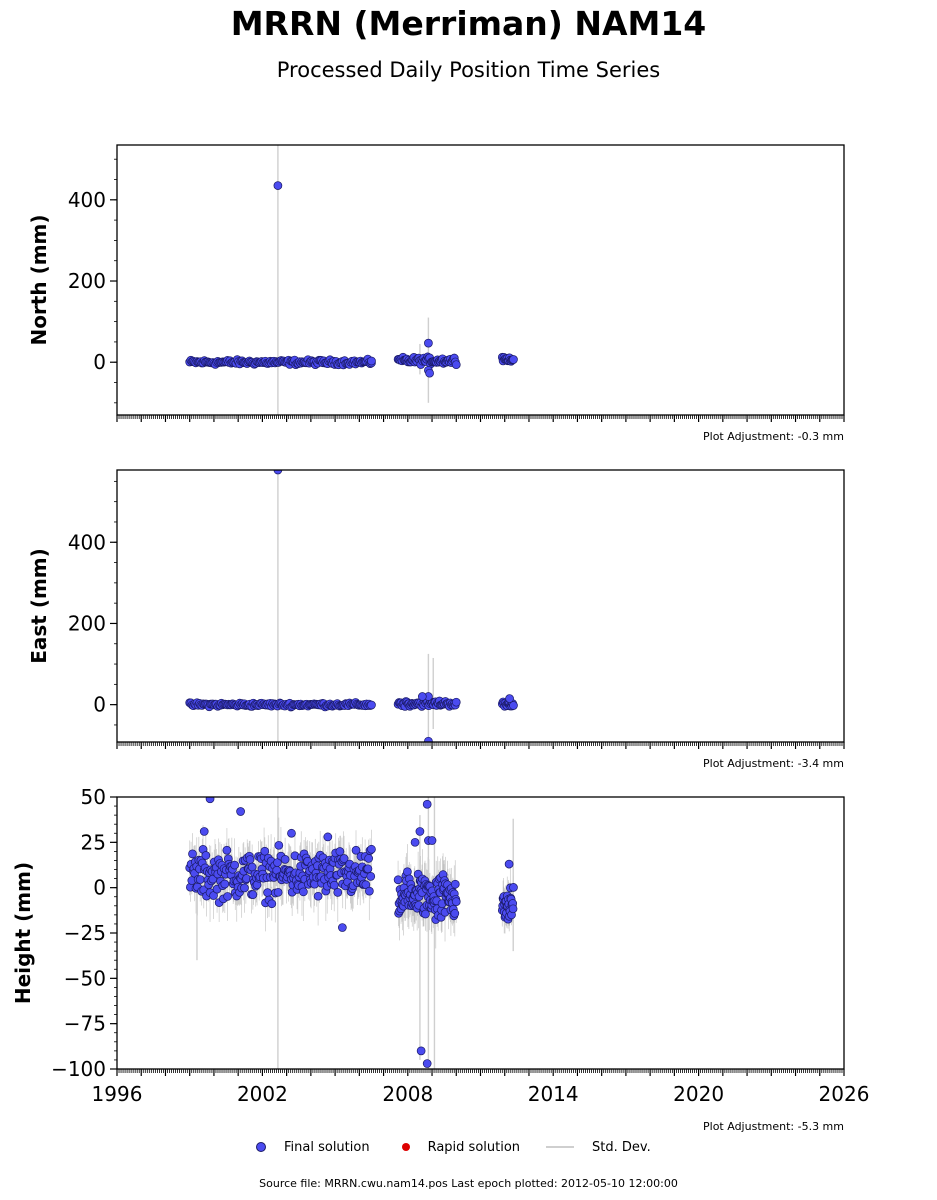 This screenshot has height=1200, width=937. Describe the element at coordinates (560, 1147) in the screenshot. I see `std-dev-line-icon` at that location.